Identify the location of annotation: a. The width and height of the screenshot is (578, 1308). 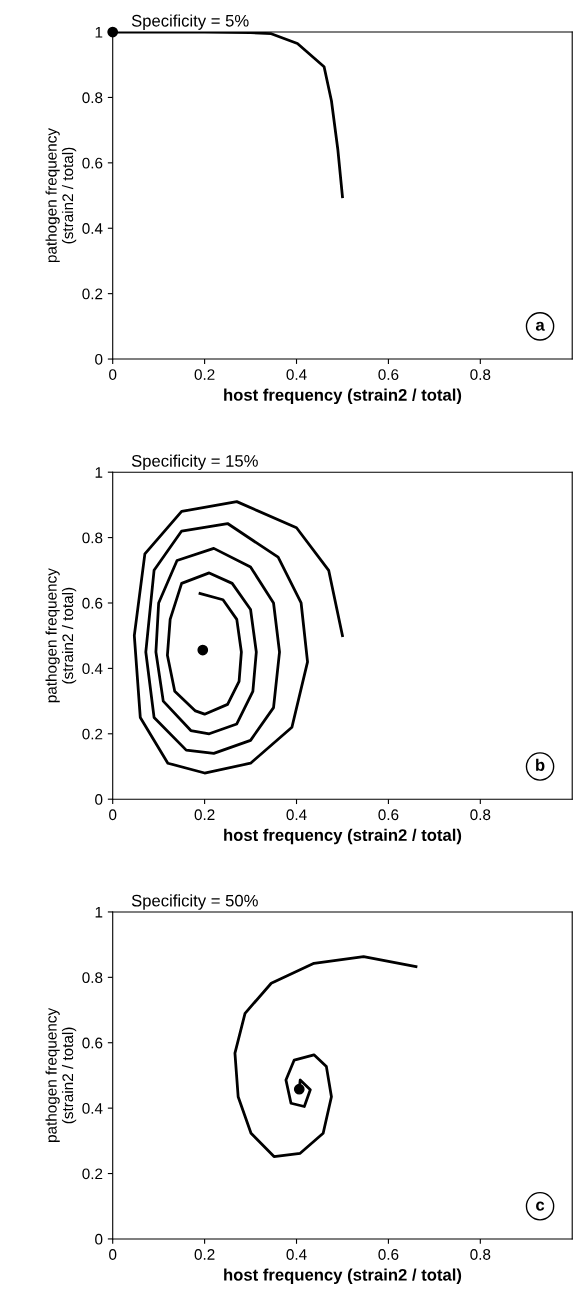
(540, 326).